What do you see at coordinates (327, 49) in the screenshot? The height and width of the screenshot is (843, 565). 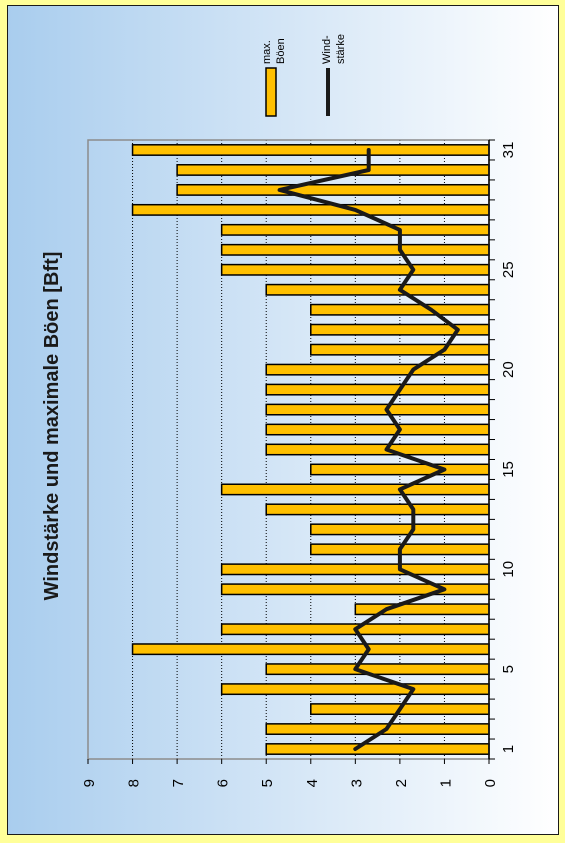 I see `legend-label: Wind-` at bounding box center [327, 49].